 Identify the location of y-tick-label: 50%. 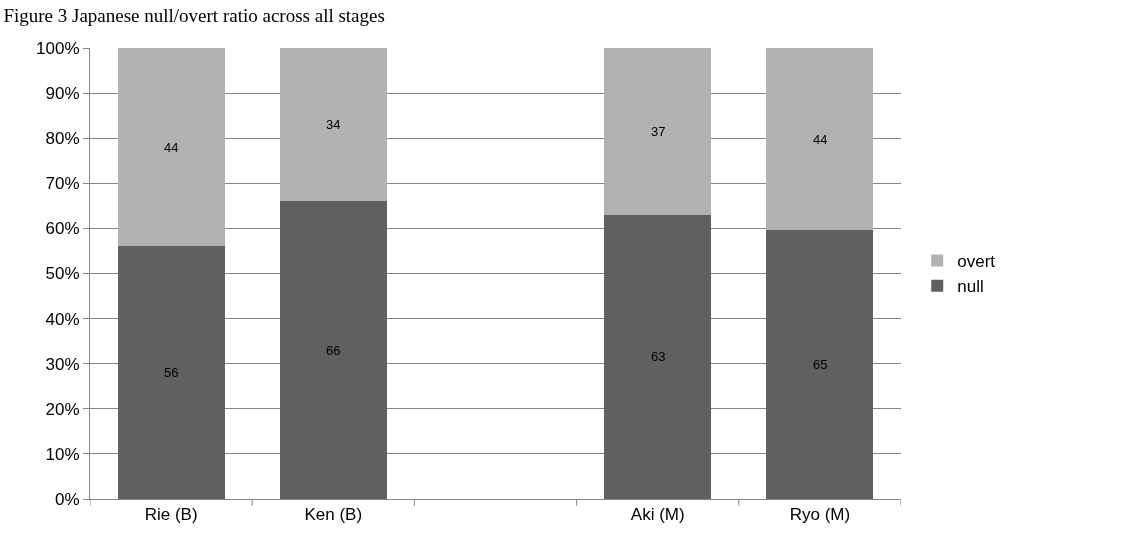
(62, 274).